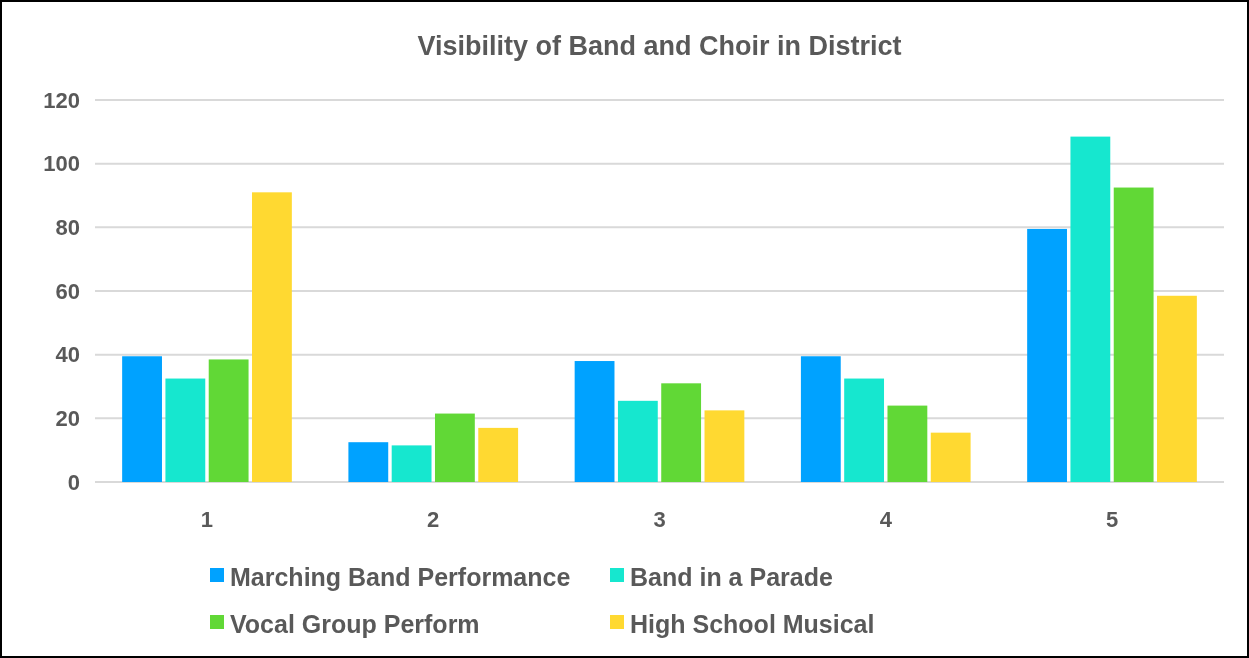 Image resolution: width=1249 pixels, height=658 pixels. I want to click on x-tick-label: 2, so click(433, 519).